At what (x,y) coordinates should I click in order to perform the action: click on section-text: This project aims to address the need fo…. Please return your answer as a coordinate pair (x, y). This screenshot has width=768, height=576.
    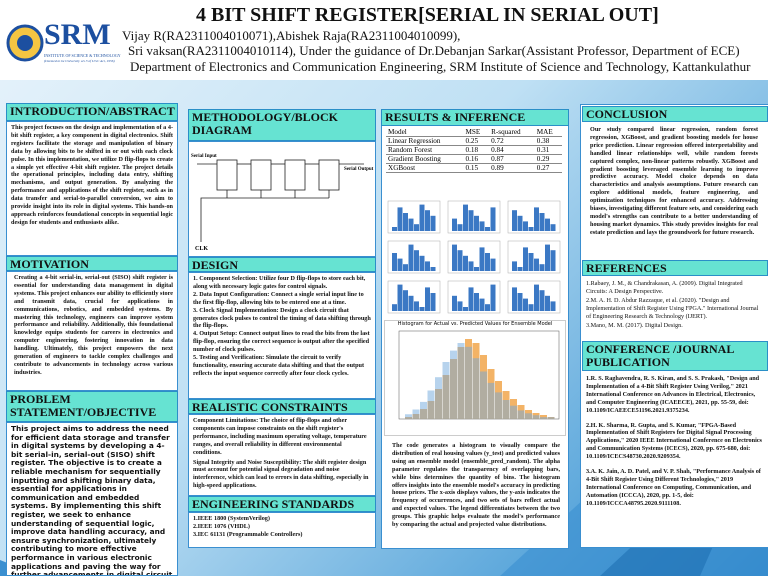
    Looking at the image, I should click on (92, 499).